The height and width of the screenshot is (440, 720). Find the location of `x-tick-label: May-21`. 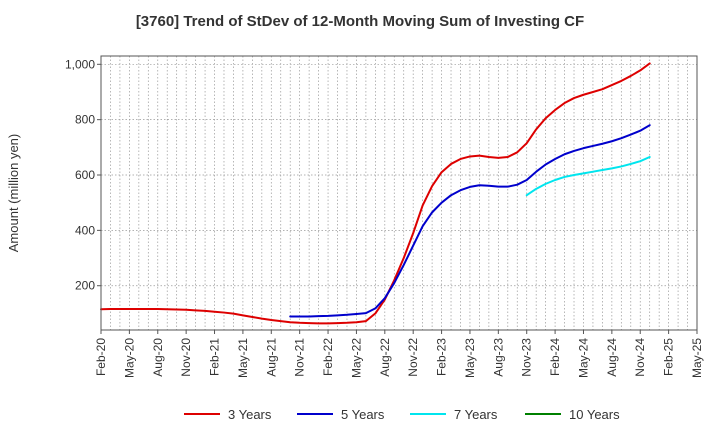

x-tick-label: May-21 is located at coordinates (243, 358).